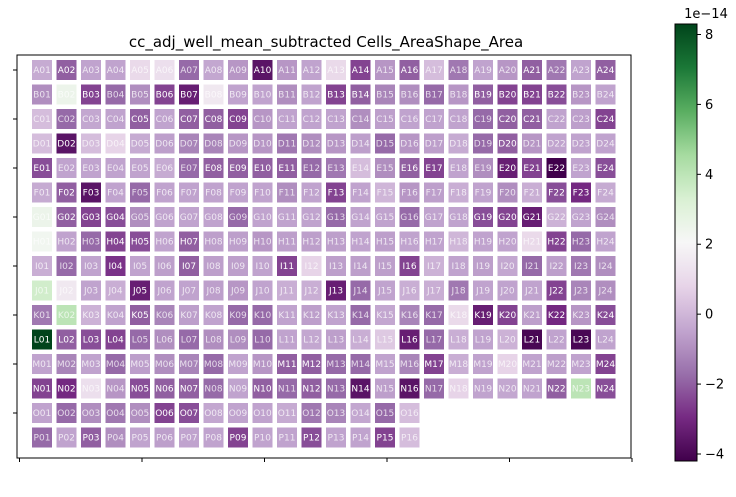 This screenshot has height=497, width=736. I want to click on cell-label: M03, so click(90, 365).